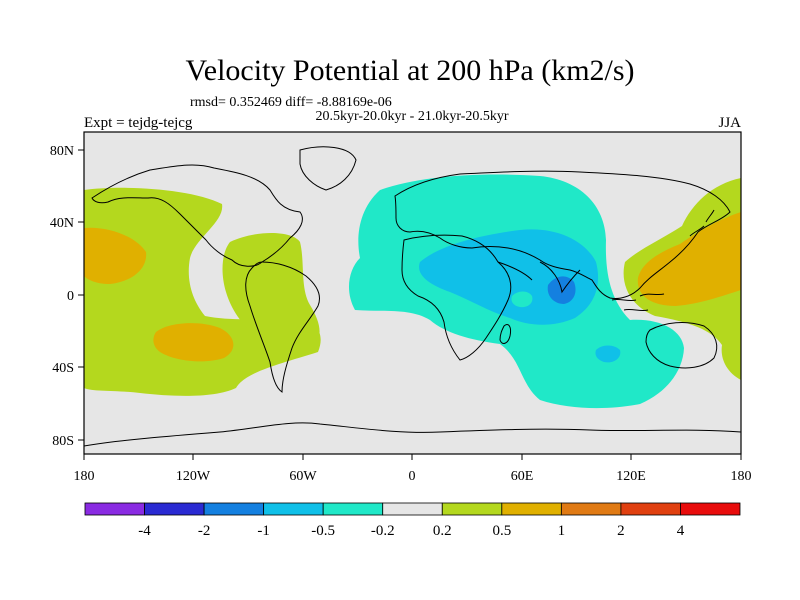 The height and width of the screenshot is (600, 800). What do you see at coordinates (115, 255) in the screenshot?
I see `pos-core-east-pacific` at bounding box center [115, 255].